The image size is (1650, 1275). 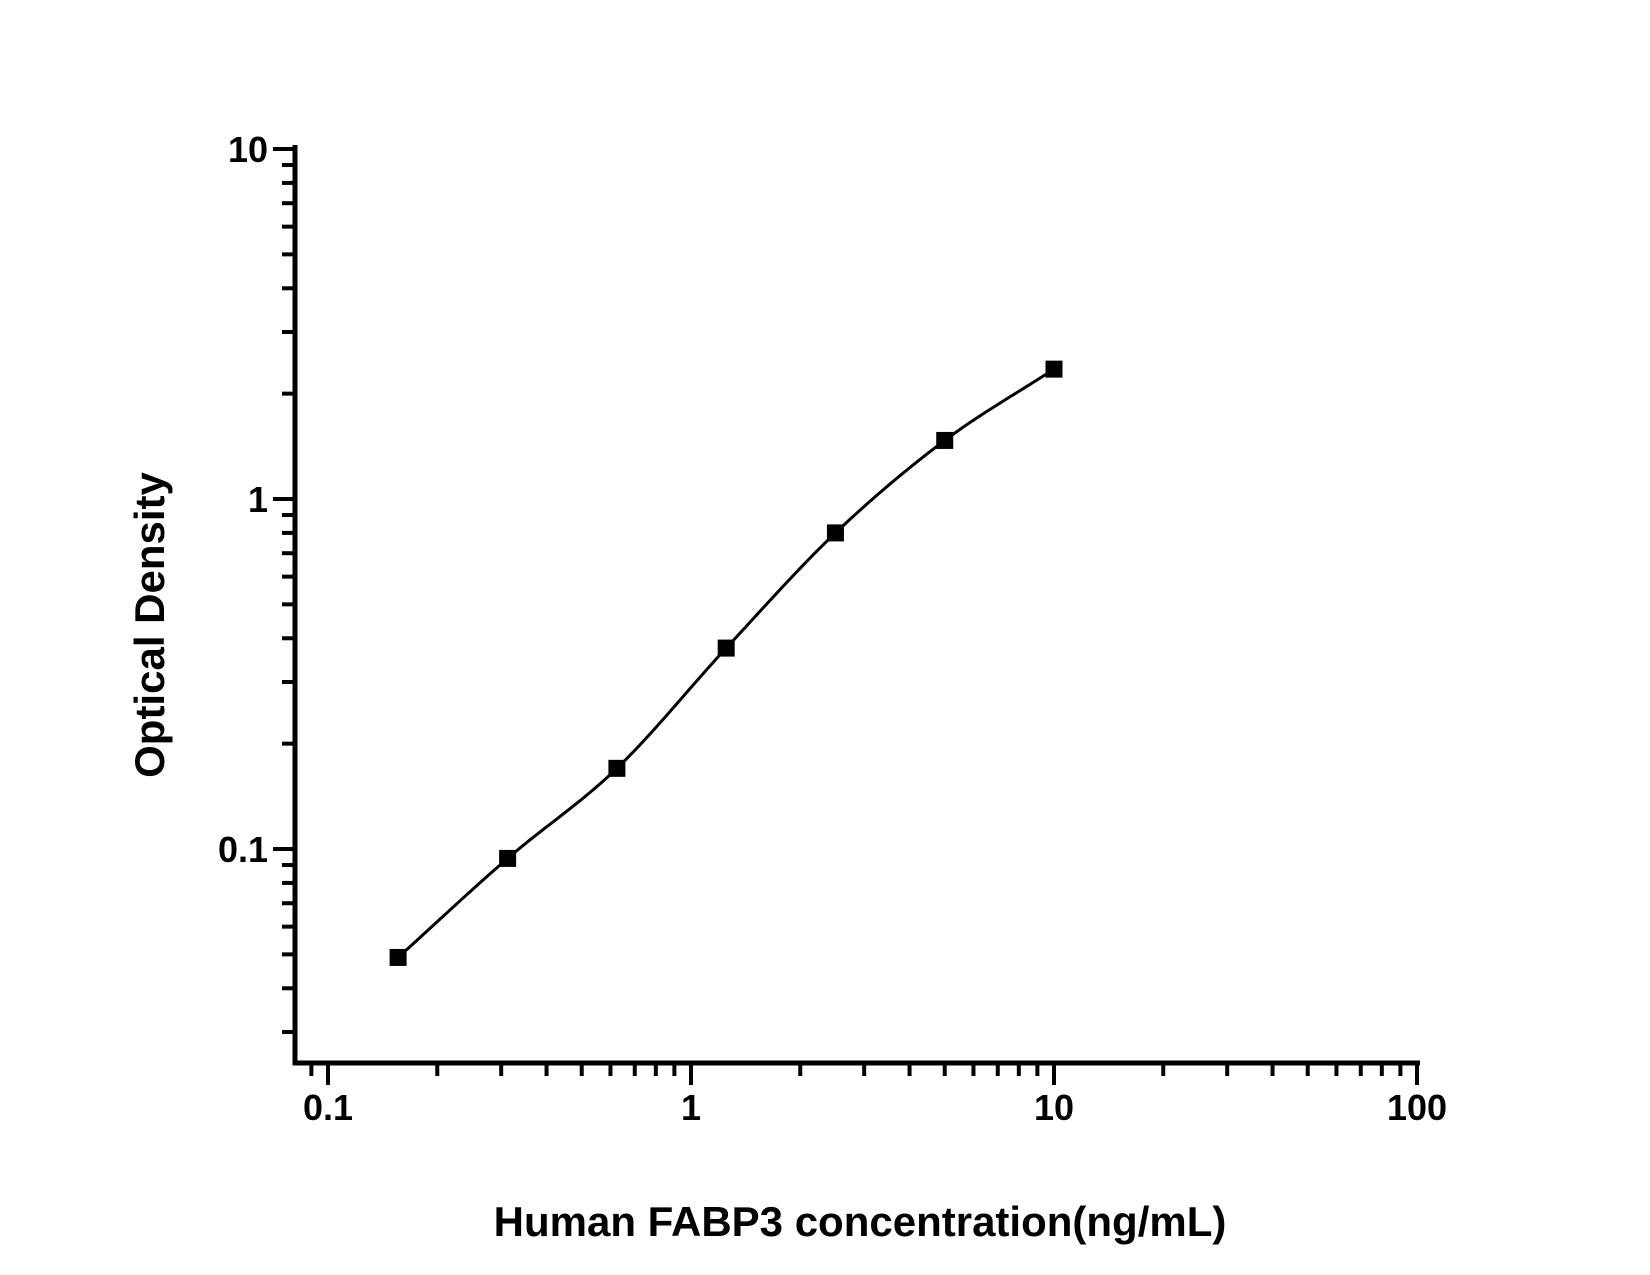 What do you see at coordinates (1054, 1107) in the screenshot?
I see `x-tick-label: 10` at bounding box center [1054, 1107].